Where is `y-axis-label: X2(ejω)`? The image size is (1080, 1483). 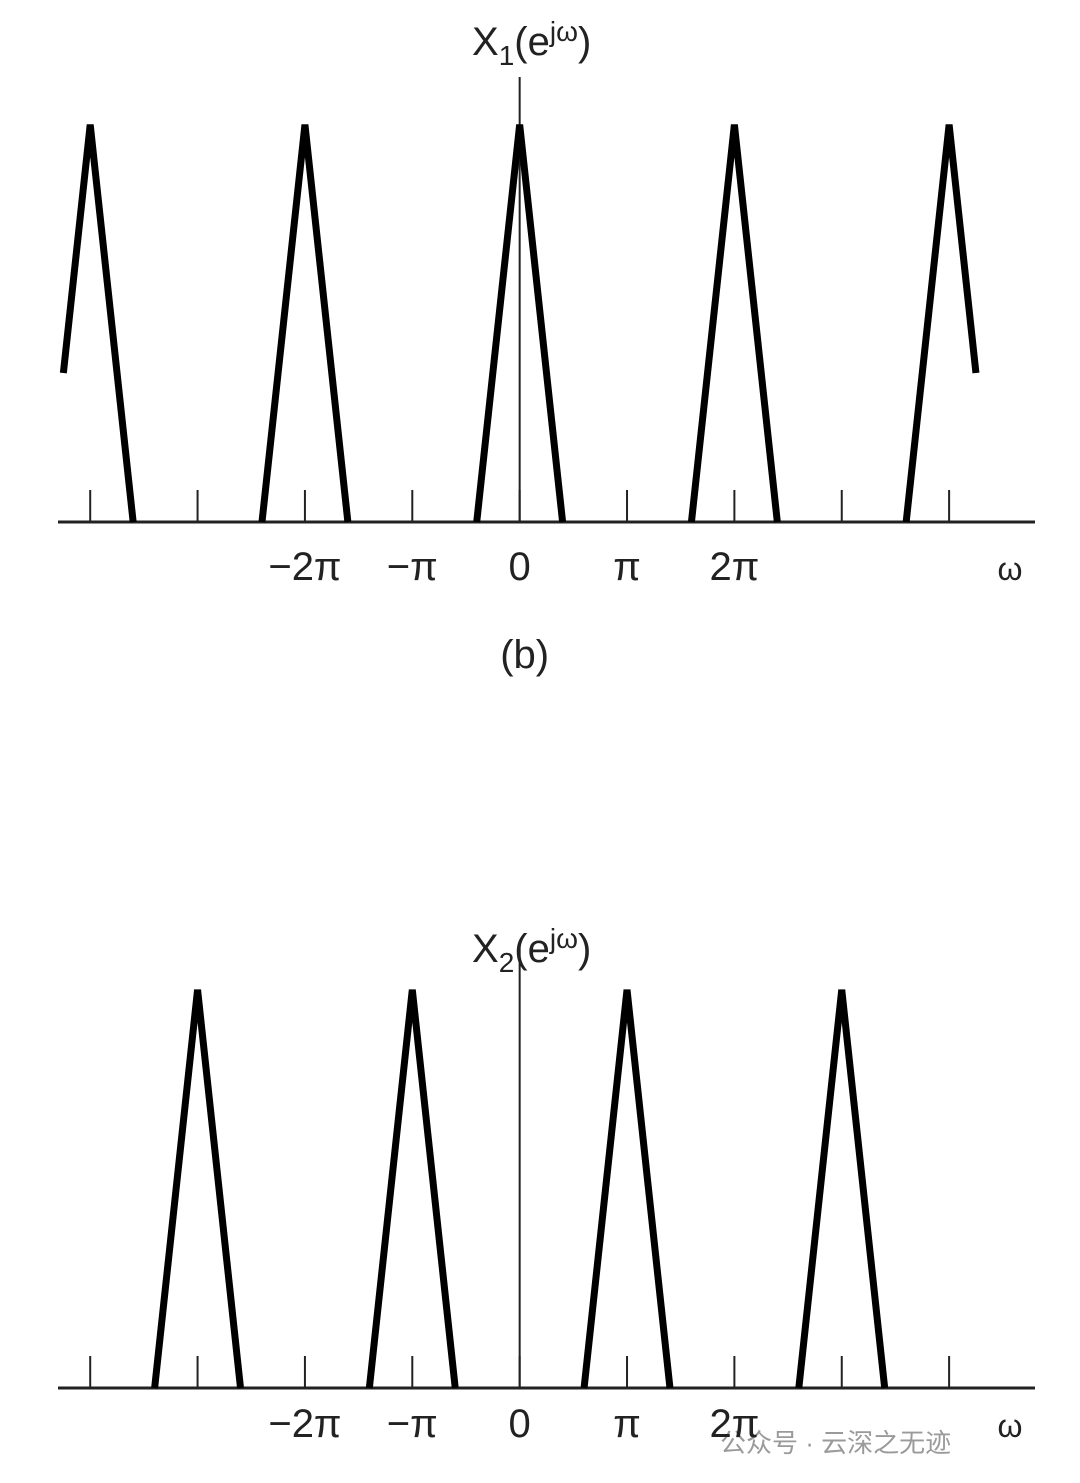
y-axis-label: X2(ejω) is located at coordinates (531, 950).